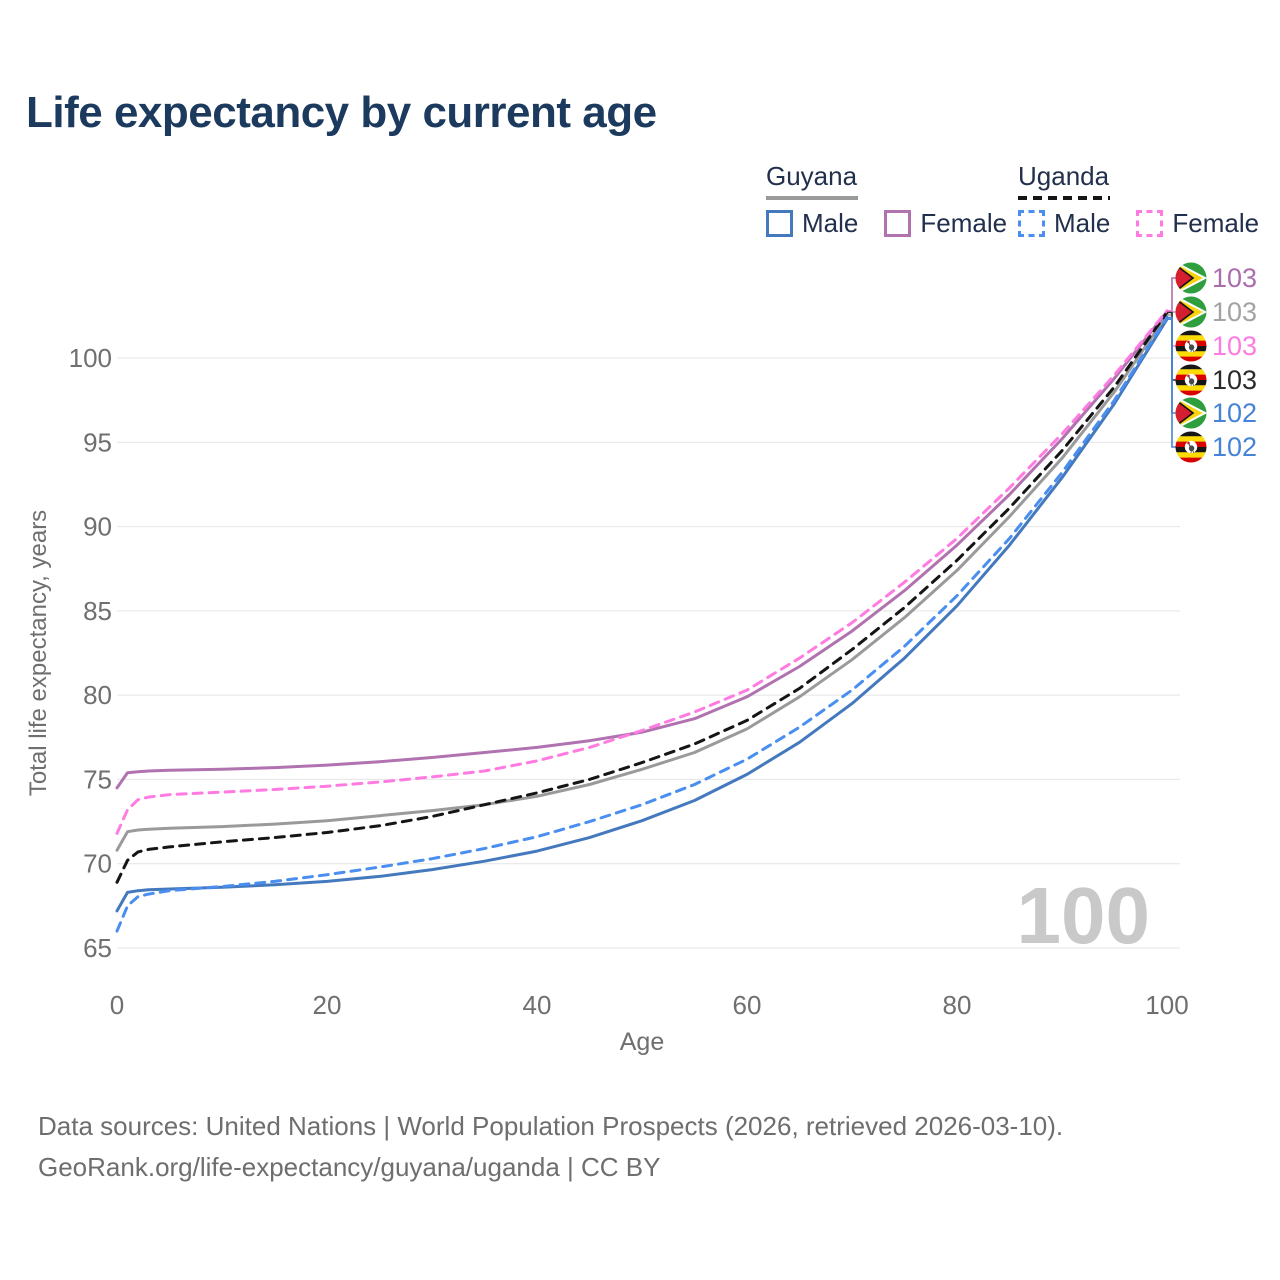  What do you see at coordinates (1166, 1005) in the screenshot?
I see `x-tick-label-100: 100` at bounding box center [1166, 1005].